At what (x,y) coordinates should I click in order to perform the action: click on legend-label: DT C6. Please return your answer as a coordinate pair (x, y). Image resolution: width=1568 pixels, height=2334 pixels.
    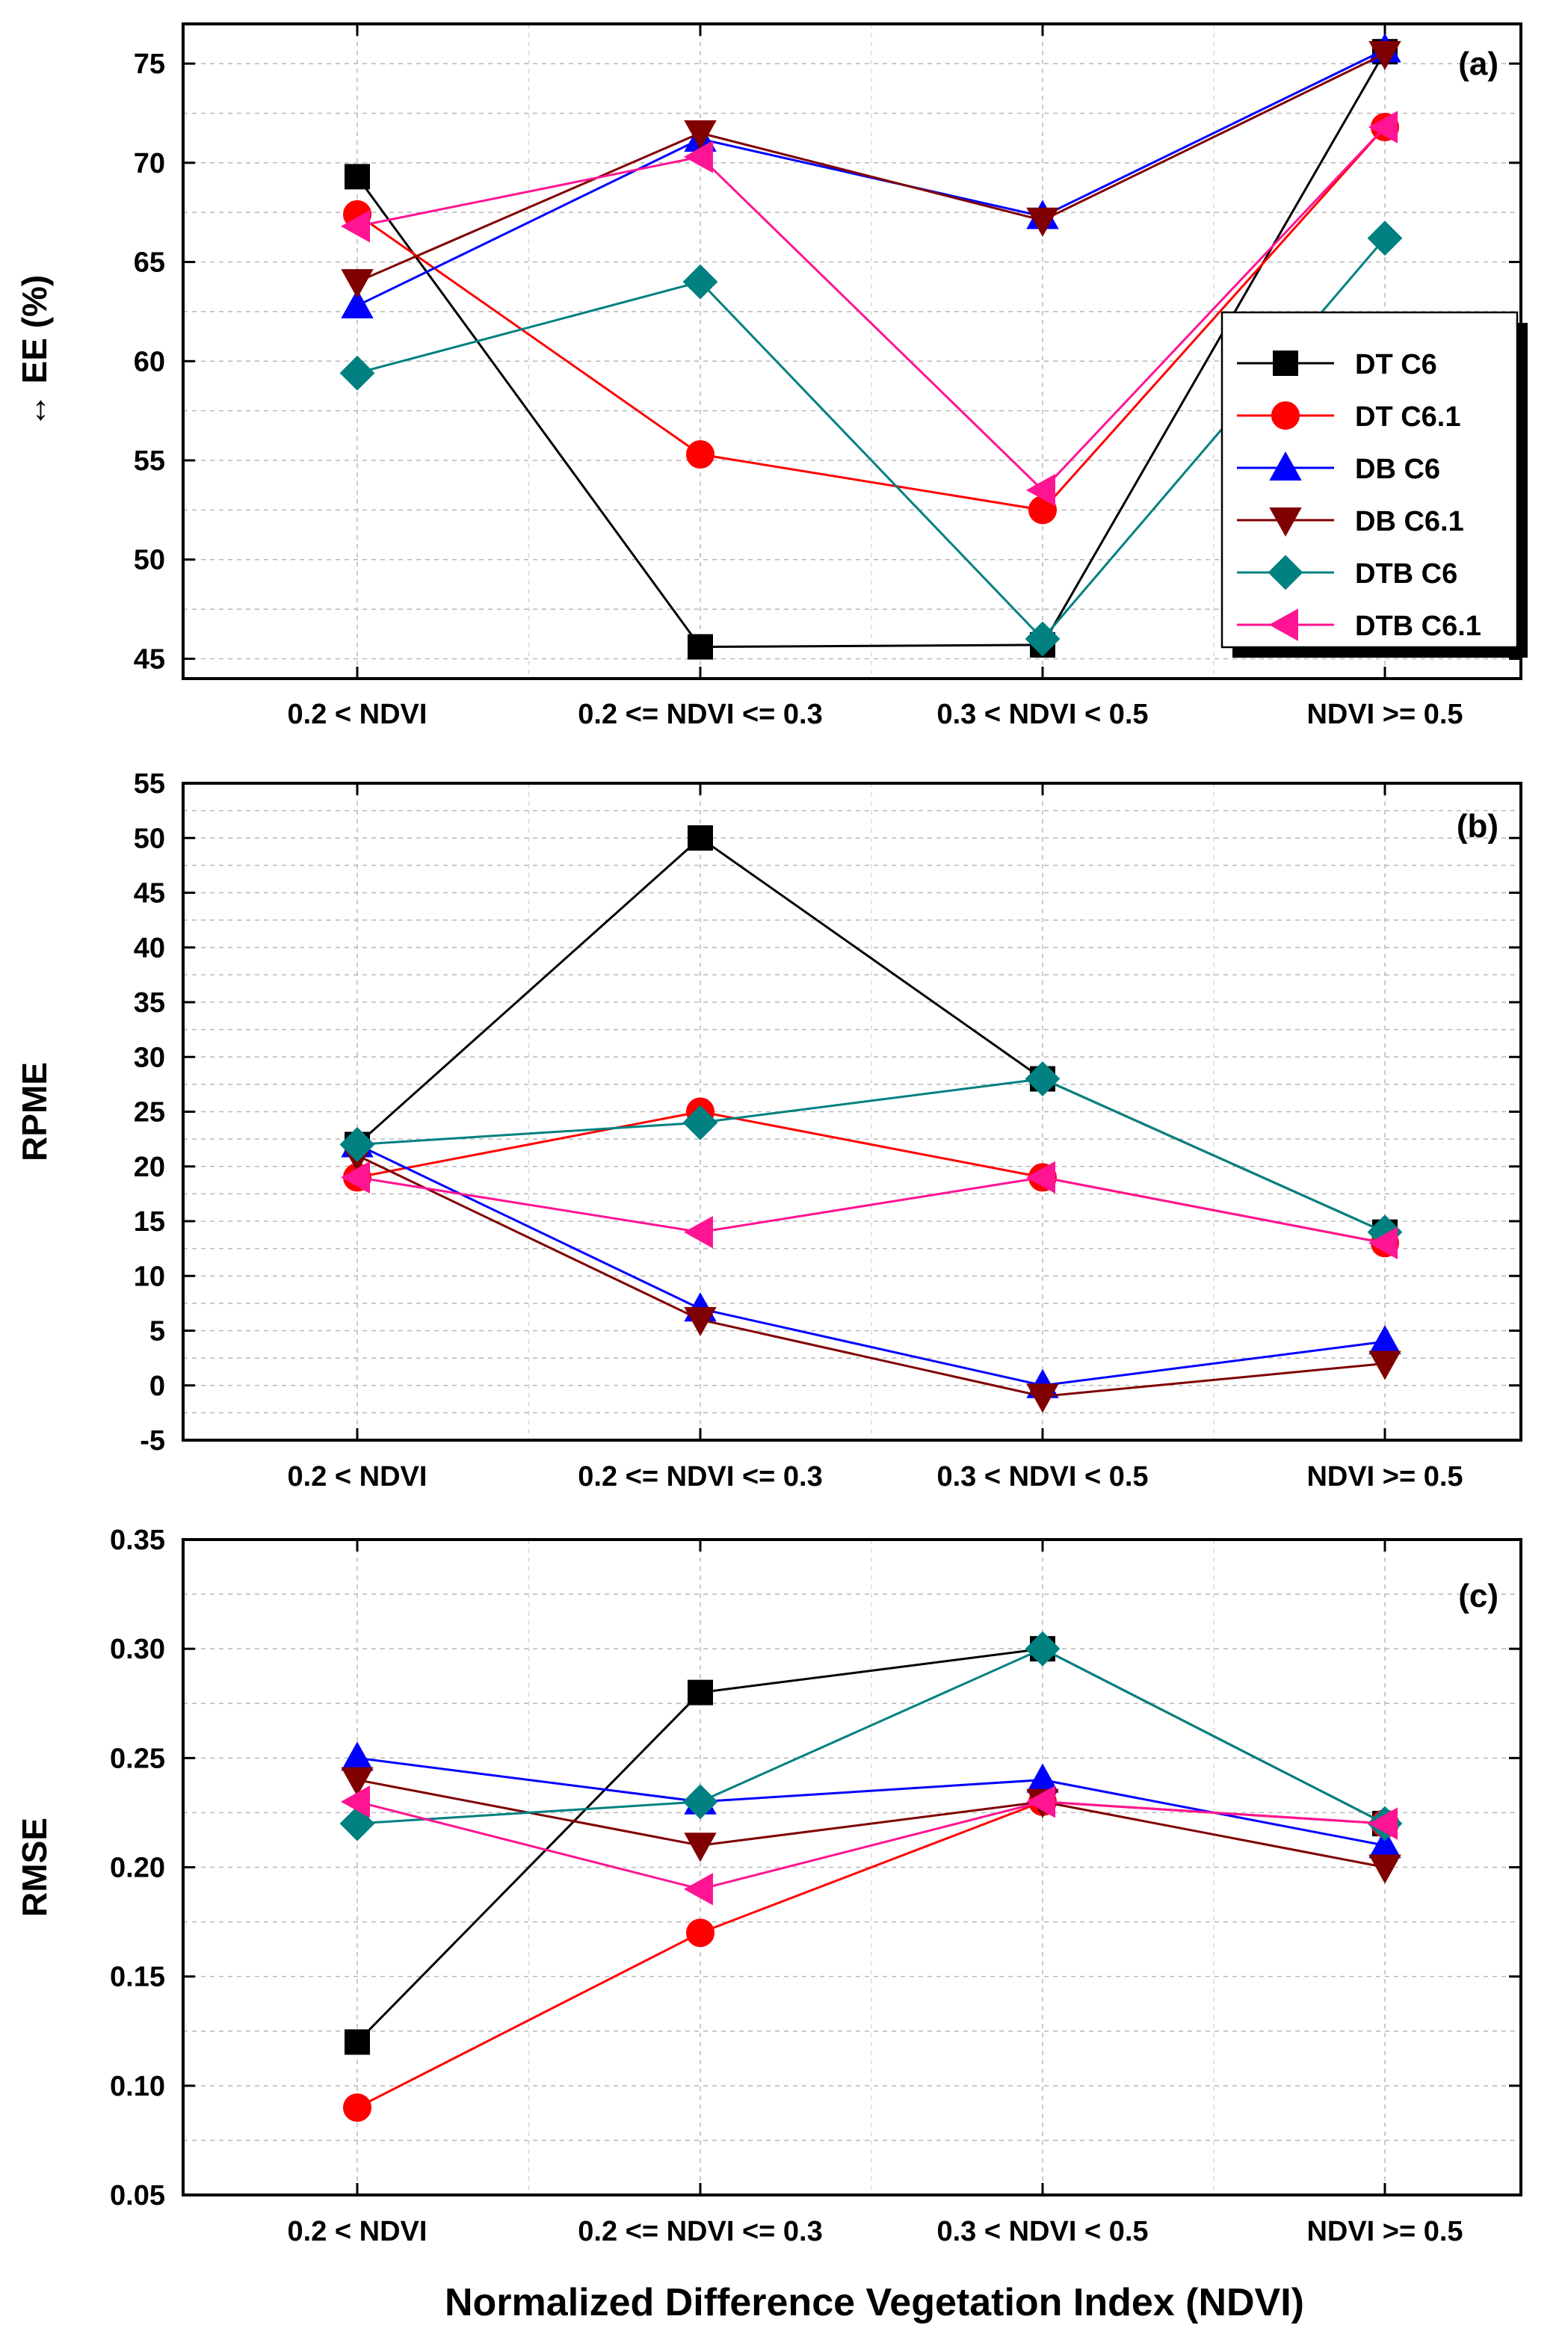
    Looking at the image, I should click on (1396, 364).